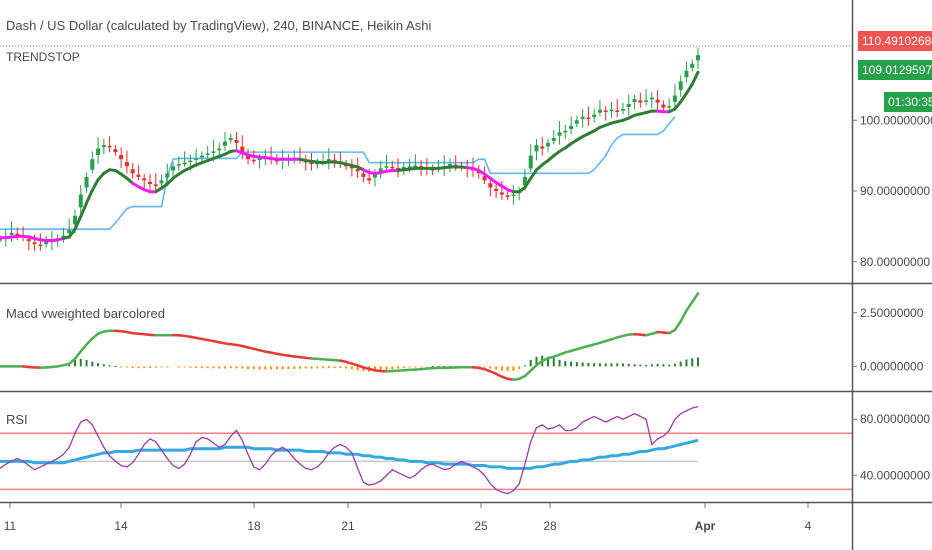  I want to click on x-tick-label: 18, so click(254, 526).